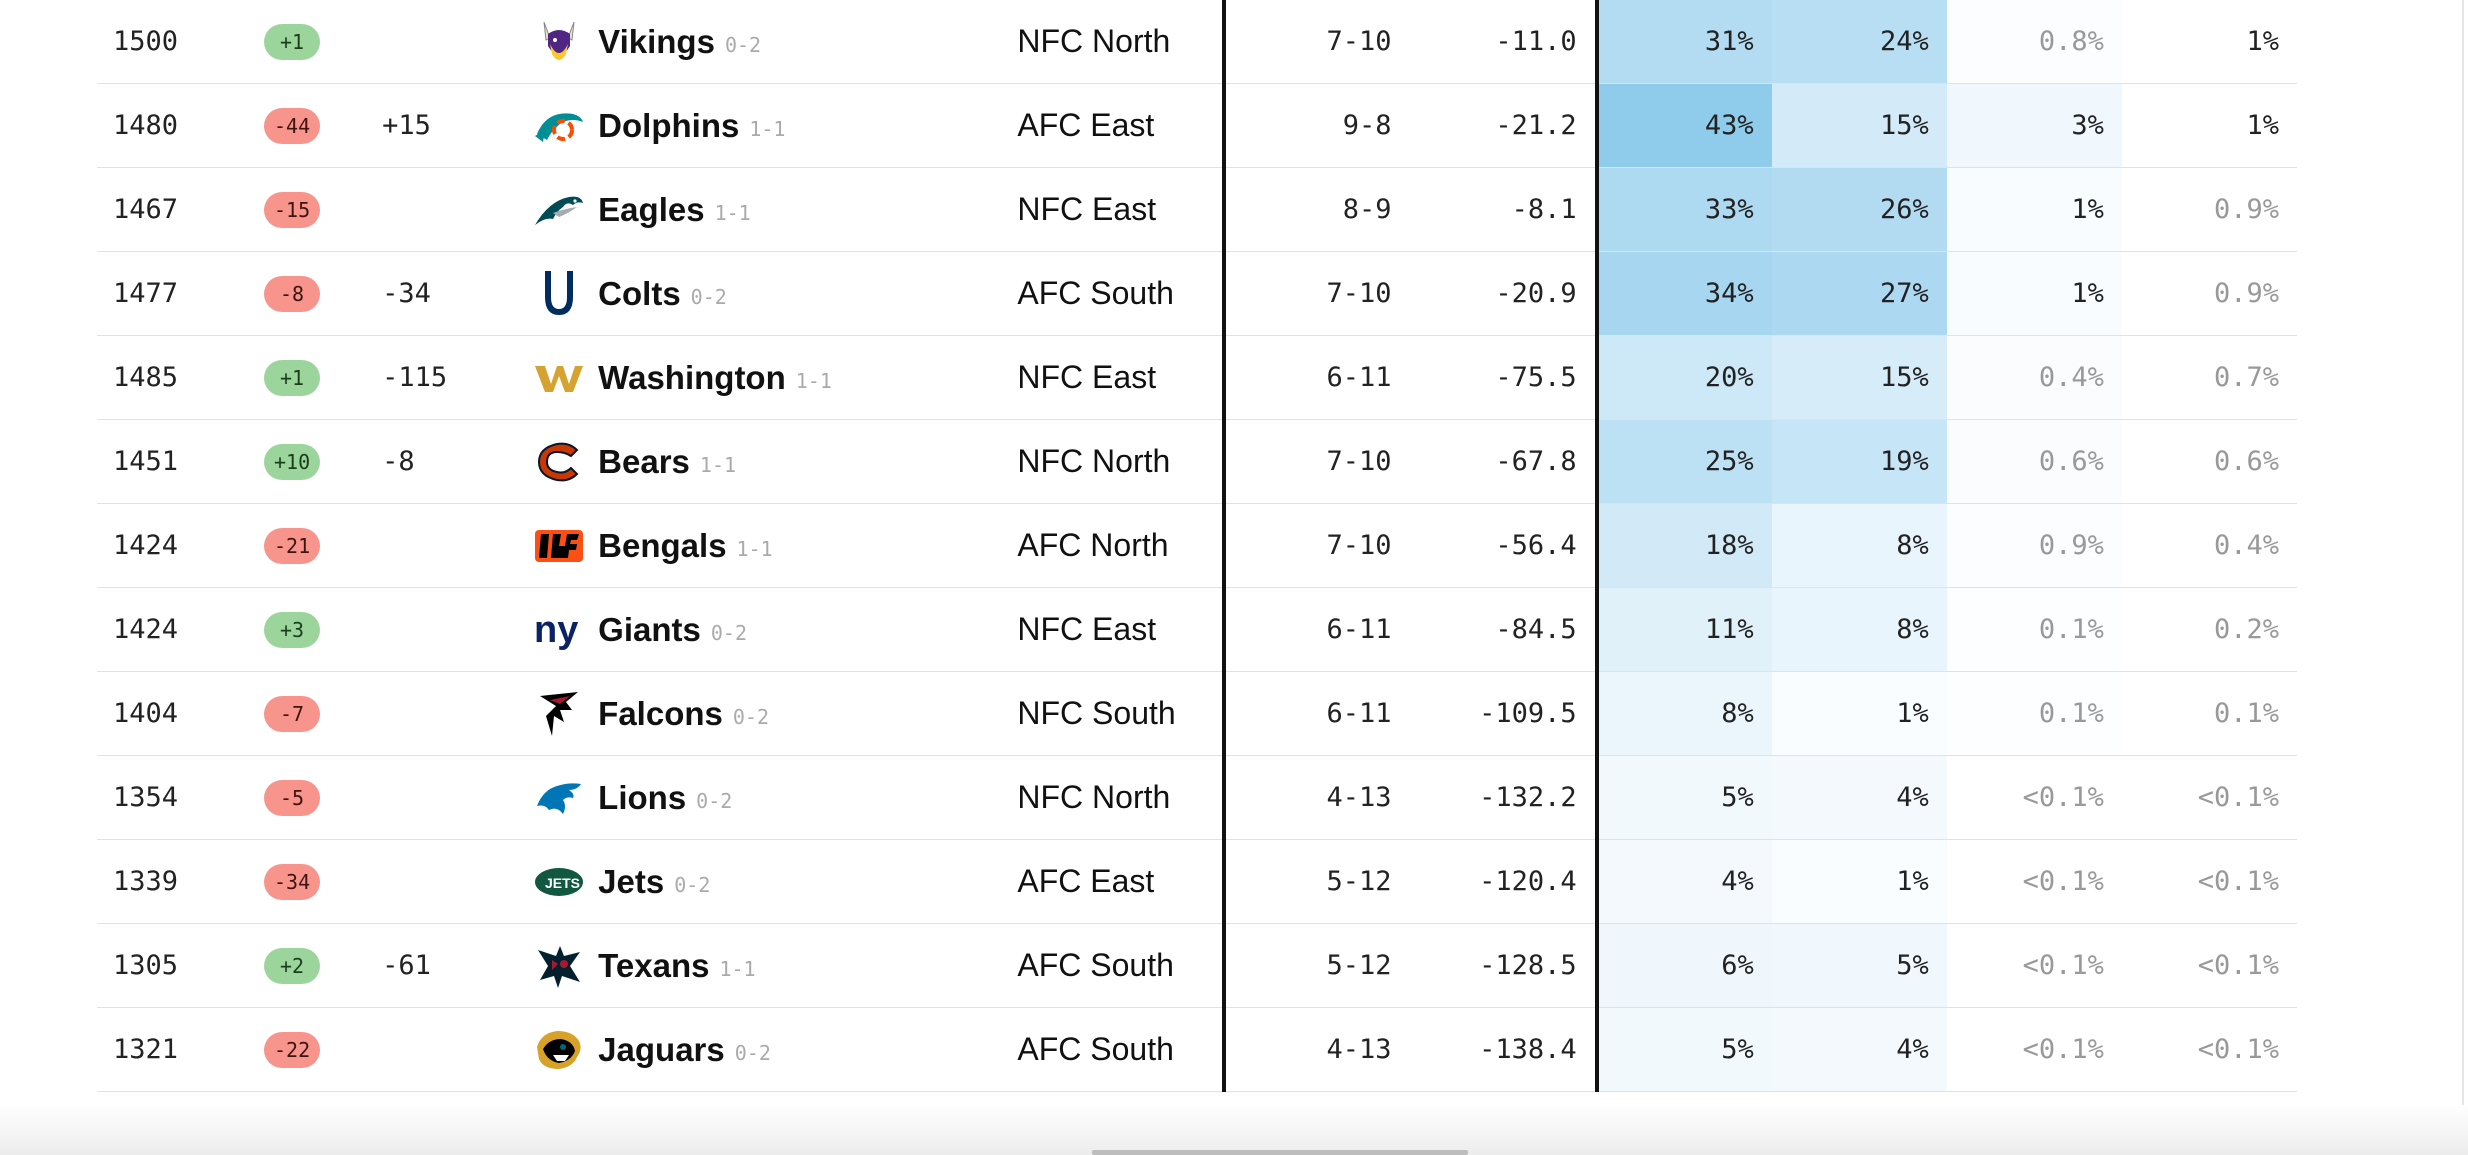  I want to click on team-name: Giants, so click(649, 629).